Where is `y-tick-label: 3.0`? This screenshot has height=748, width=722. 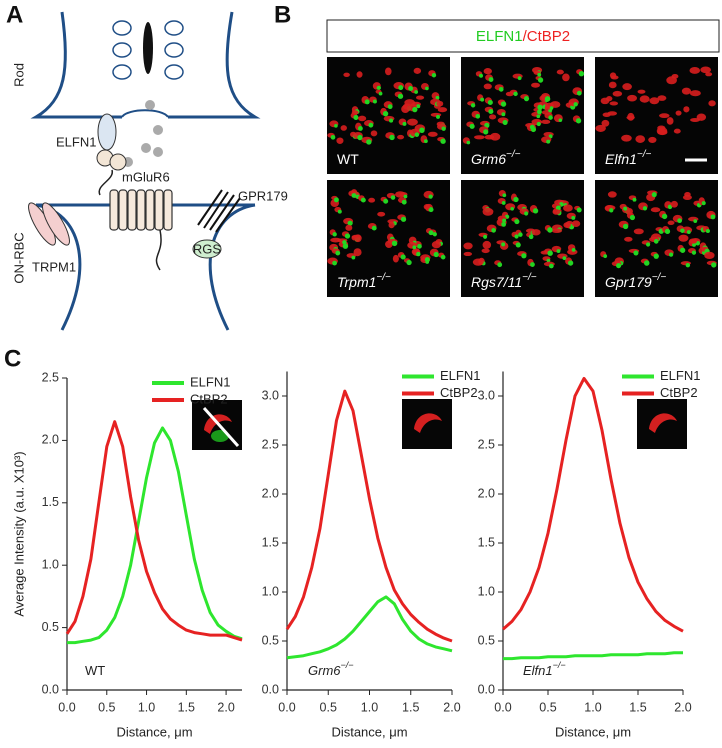 y-tick-label: 3.0 is located at coordinates (270, 395).